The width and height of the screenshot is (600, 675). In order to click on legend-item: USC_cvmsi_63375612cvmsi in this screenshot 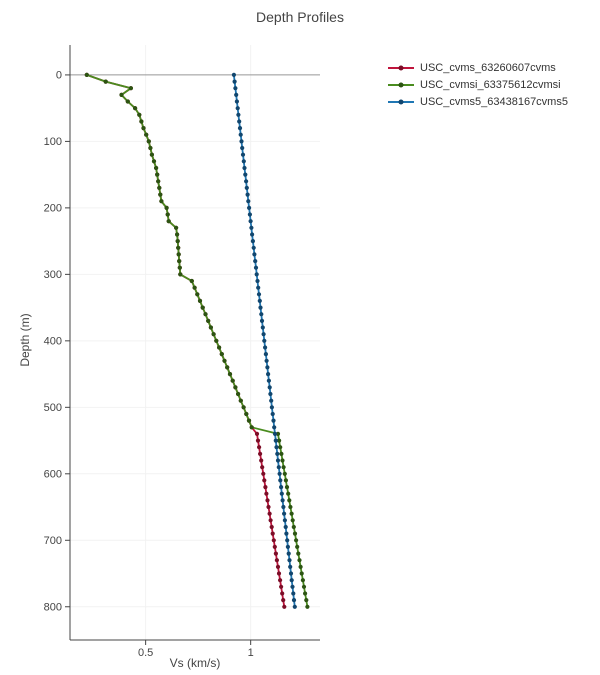, I will do `click(477, 84)`.